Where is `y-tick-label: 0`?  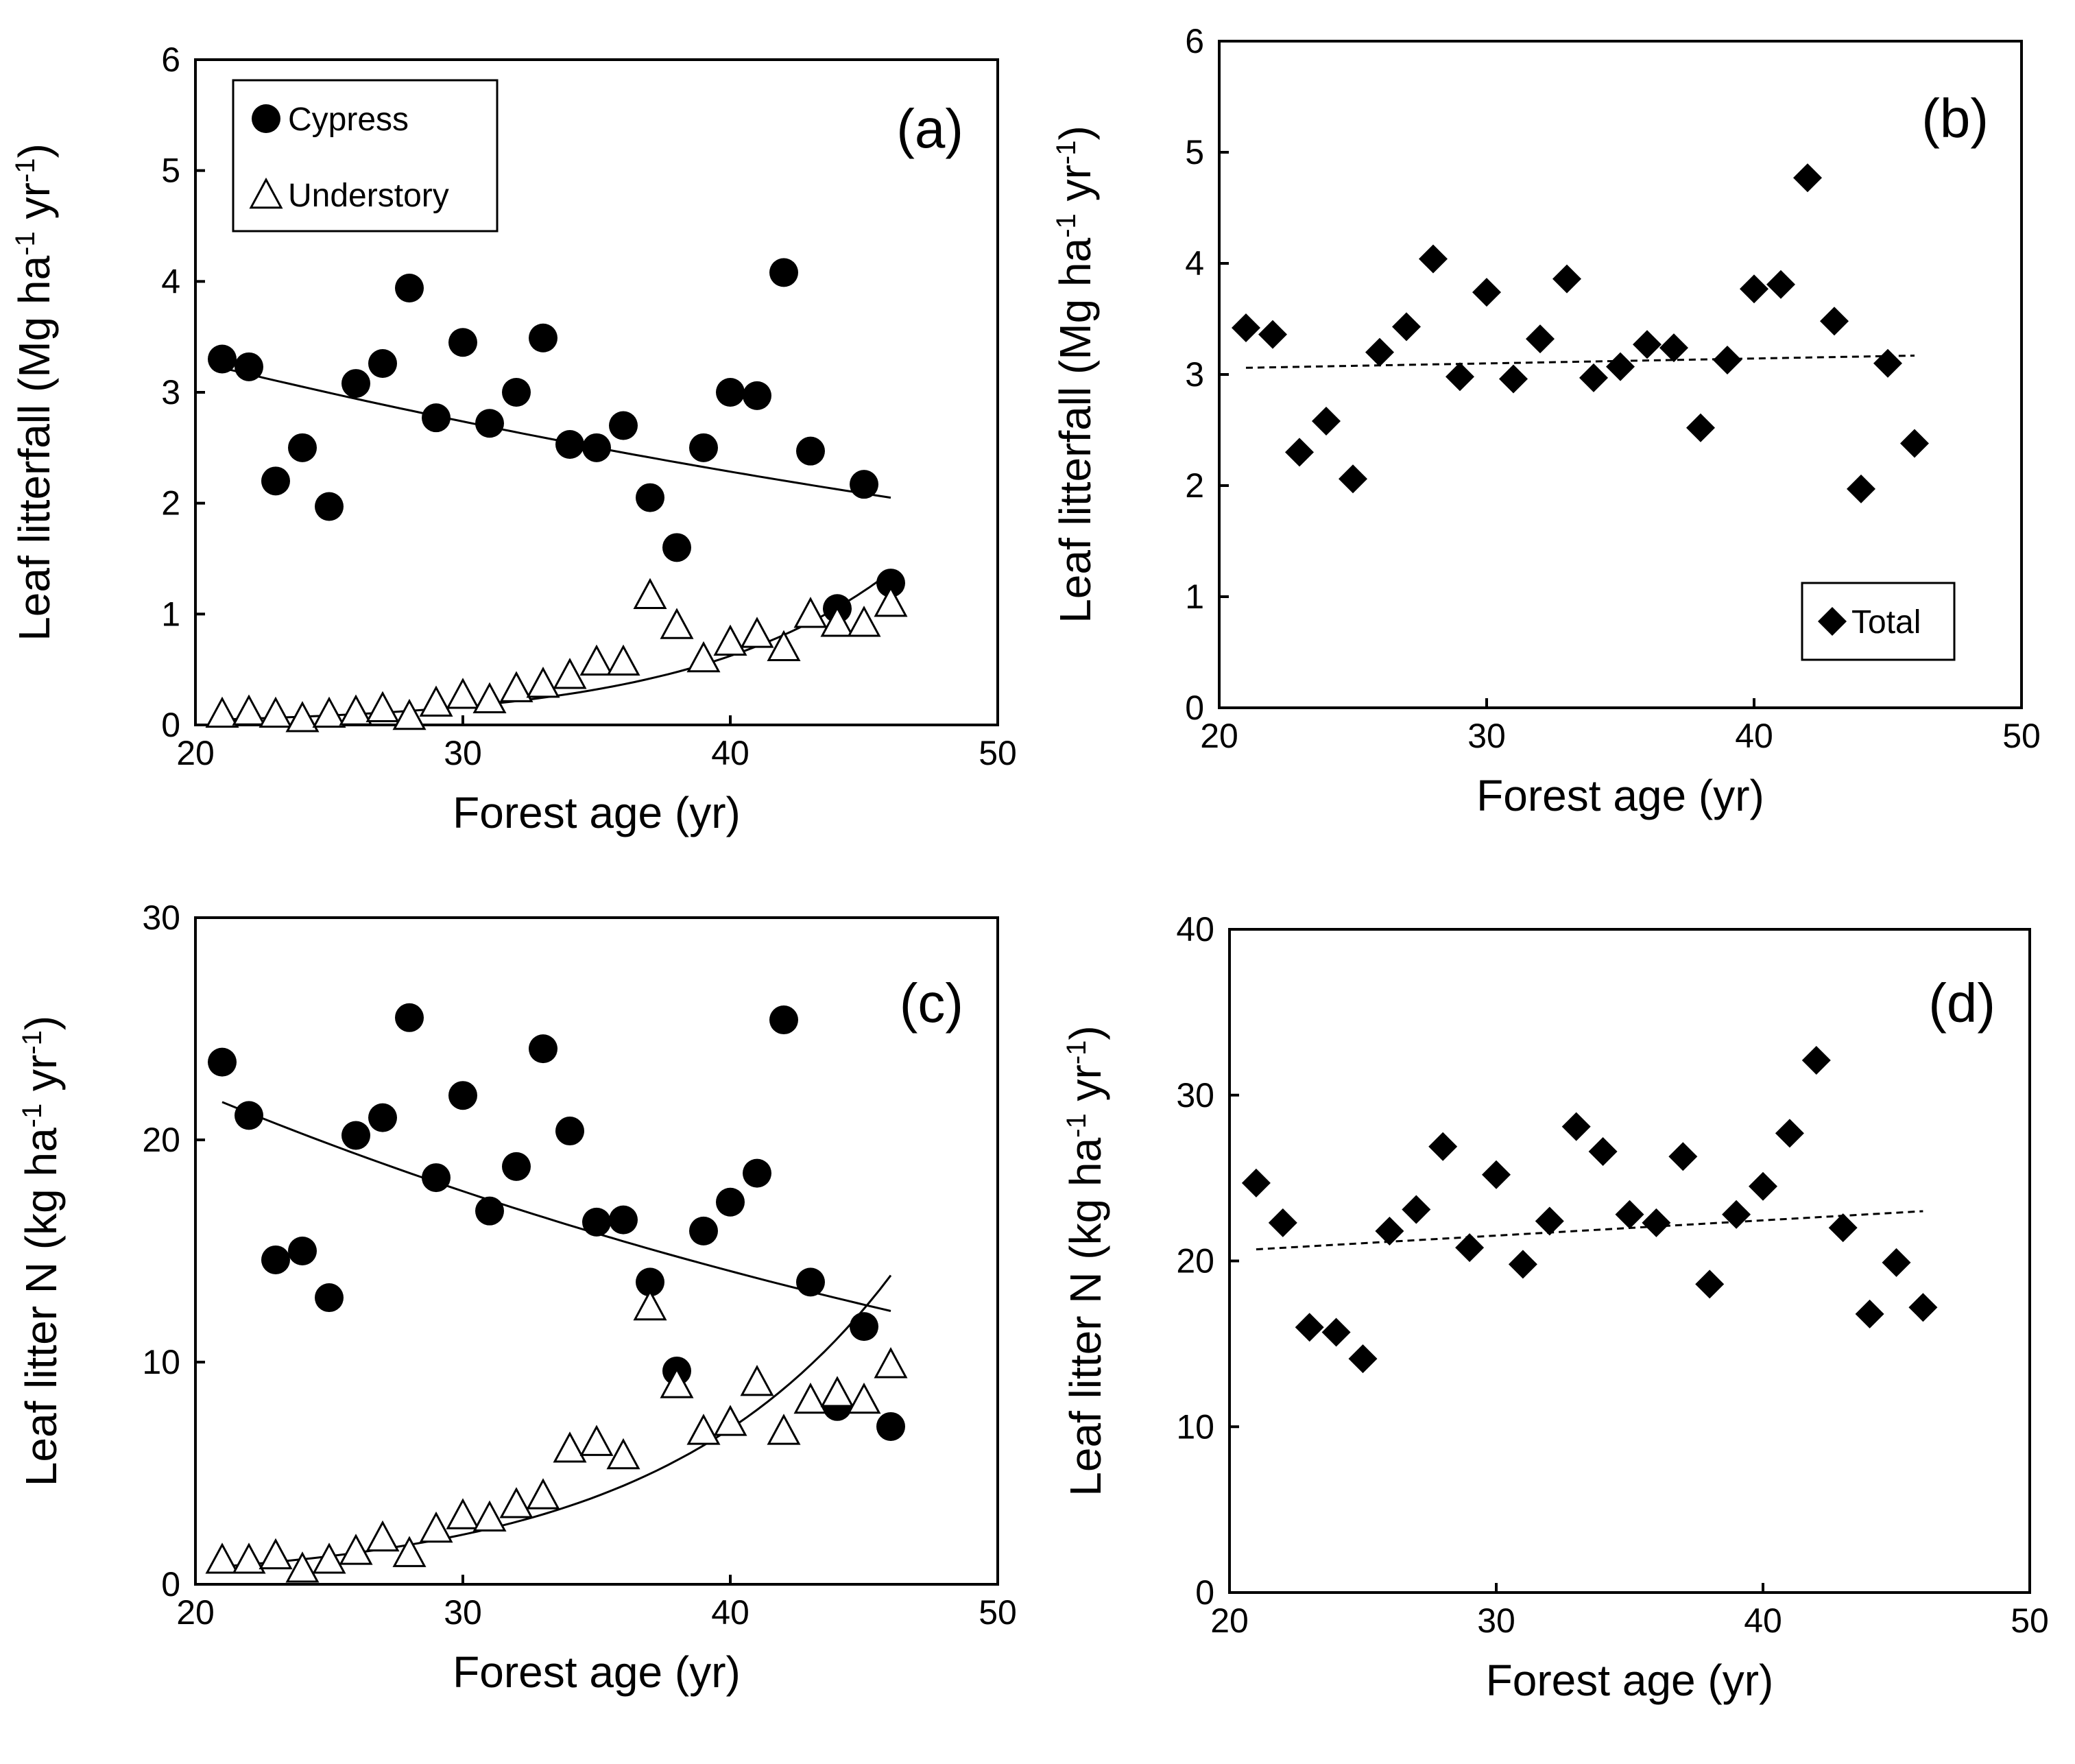
y-tick-label: 0 is located at coordinates (1205, 1592).